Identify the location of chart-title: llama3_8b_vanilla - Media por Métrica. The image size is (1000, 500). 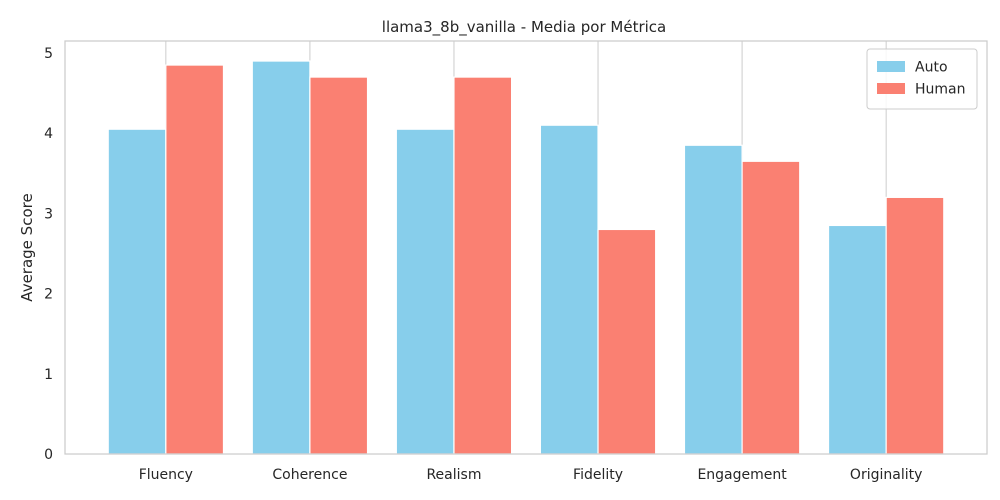
(524, 27).